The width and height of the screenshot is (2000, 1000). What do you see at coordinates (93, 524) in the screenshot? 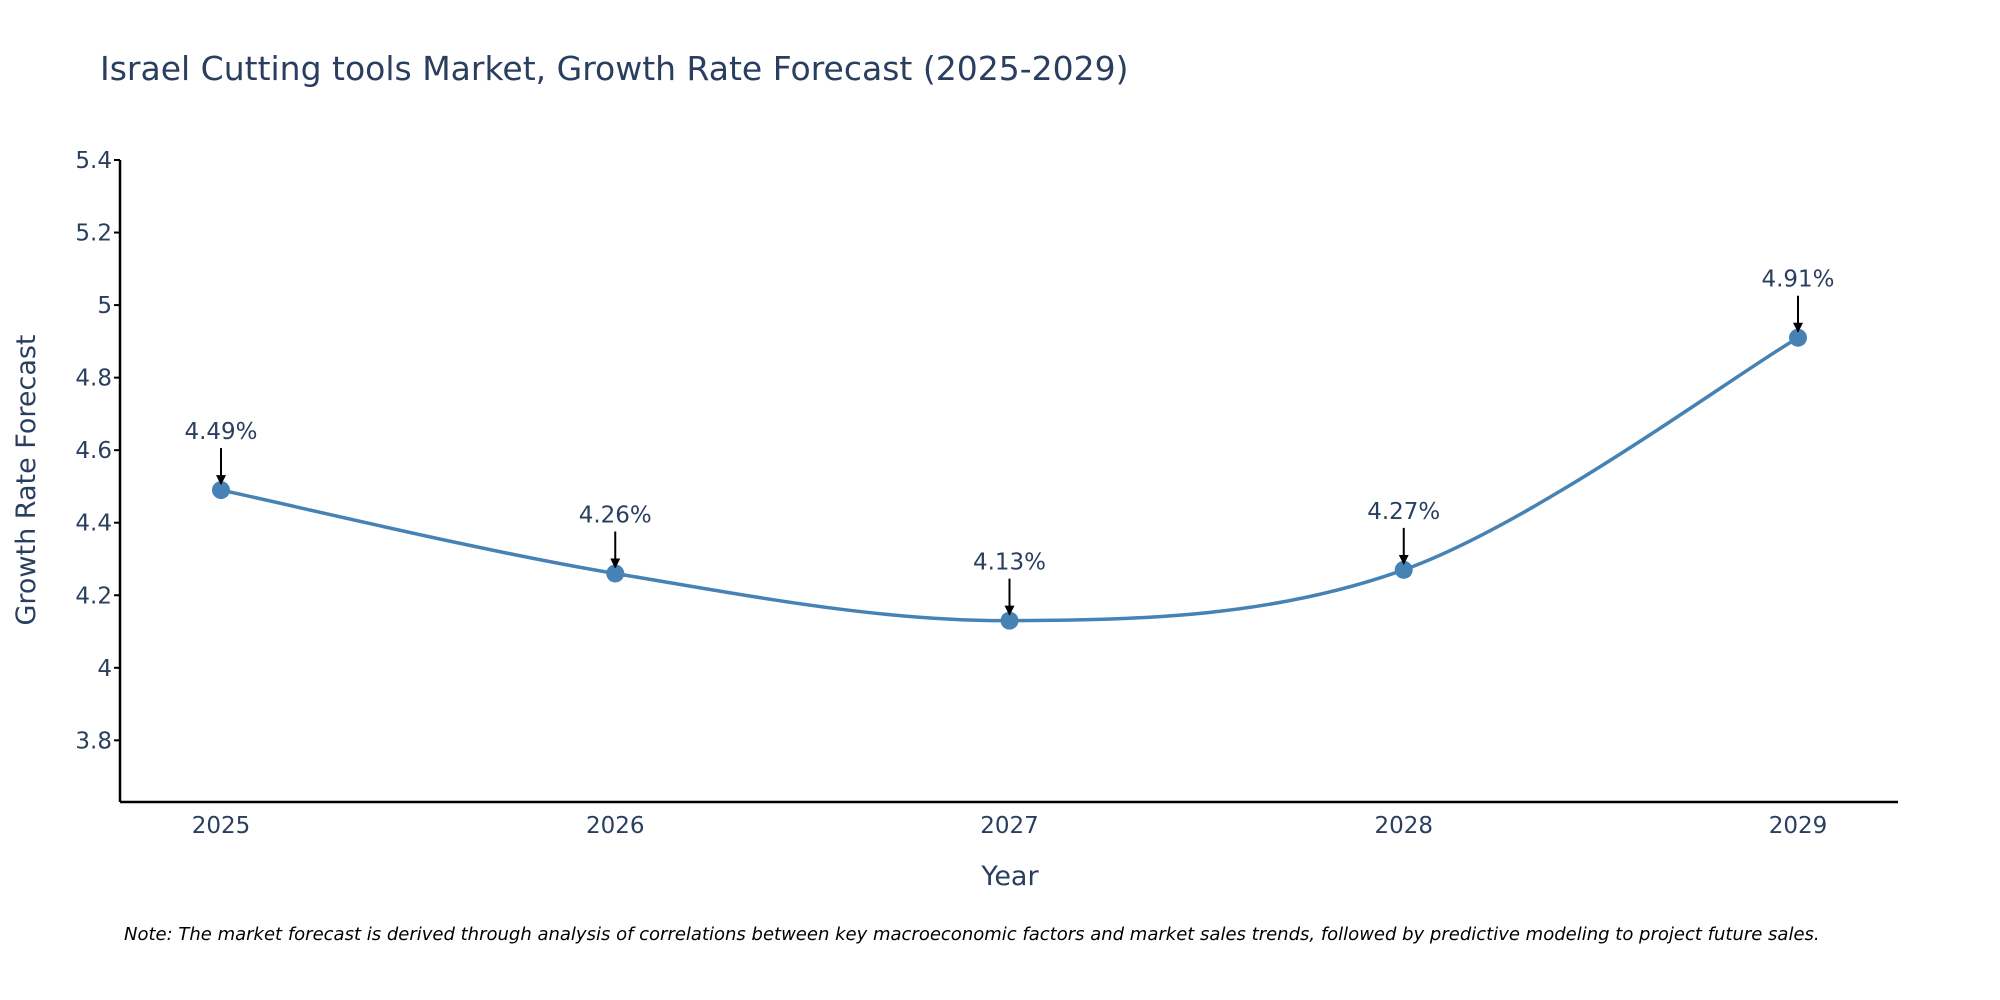
I see `y-tick-label: 4.4` at bounding box center [93, 524].